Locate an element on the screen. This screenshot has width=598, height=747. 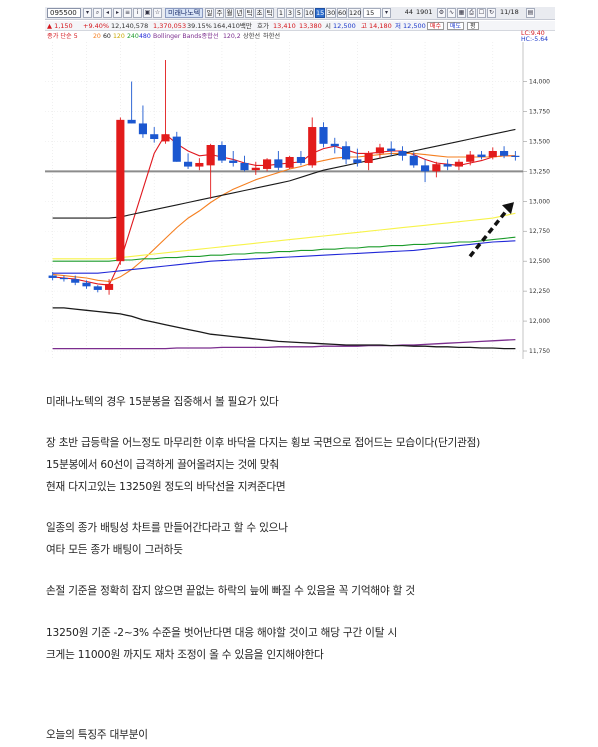
next-stock-icon: ▸ is located at coordinates (117, 13).